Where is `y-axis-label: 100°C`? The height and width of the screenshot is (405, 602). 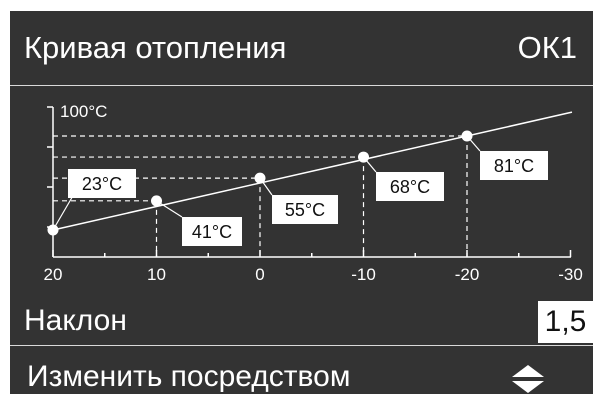 y-axis-label: 100°C is located at coordinates (83, 111).